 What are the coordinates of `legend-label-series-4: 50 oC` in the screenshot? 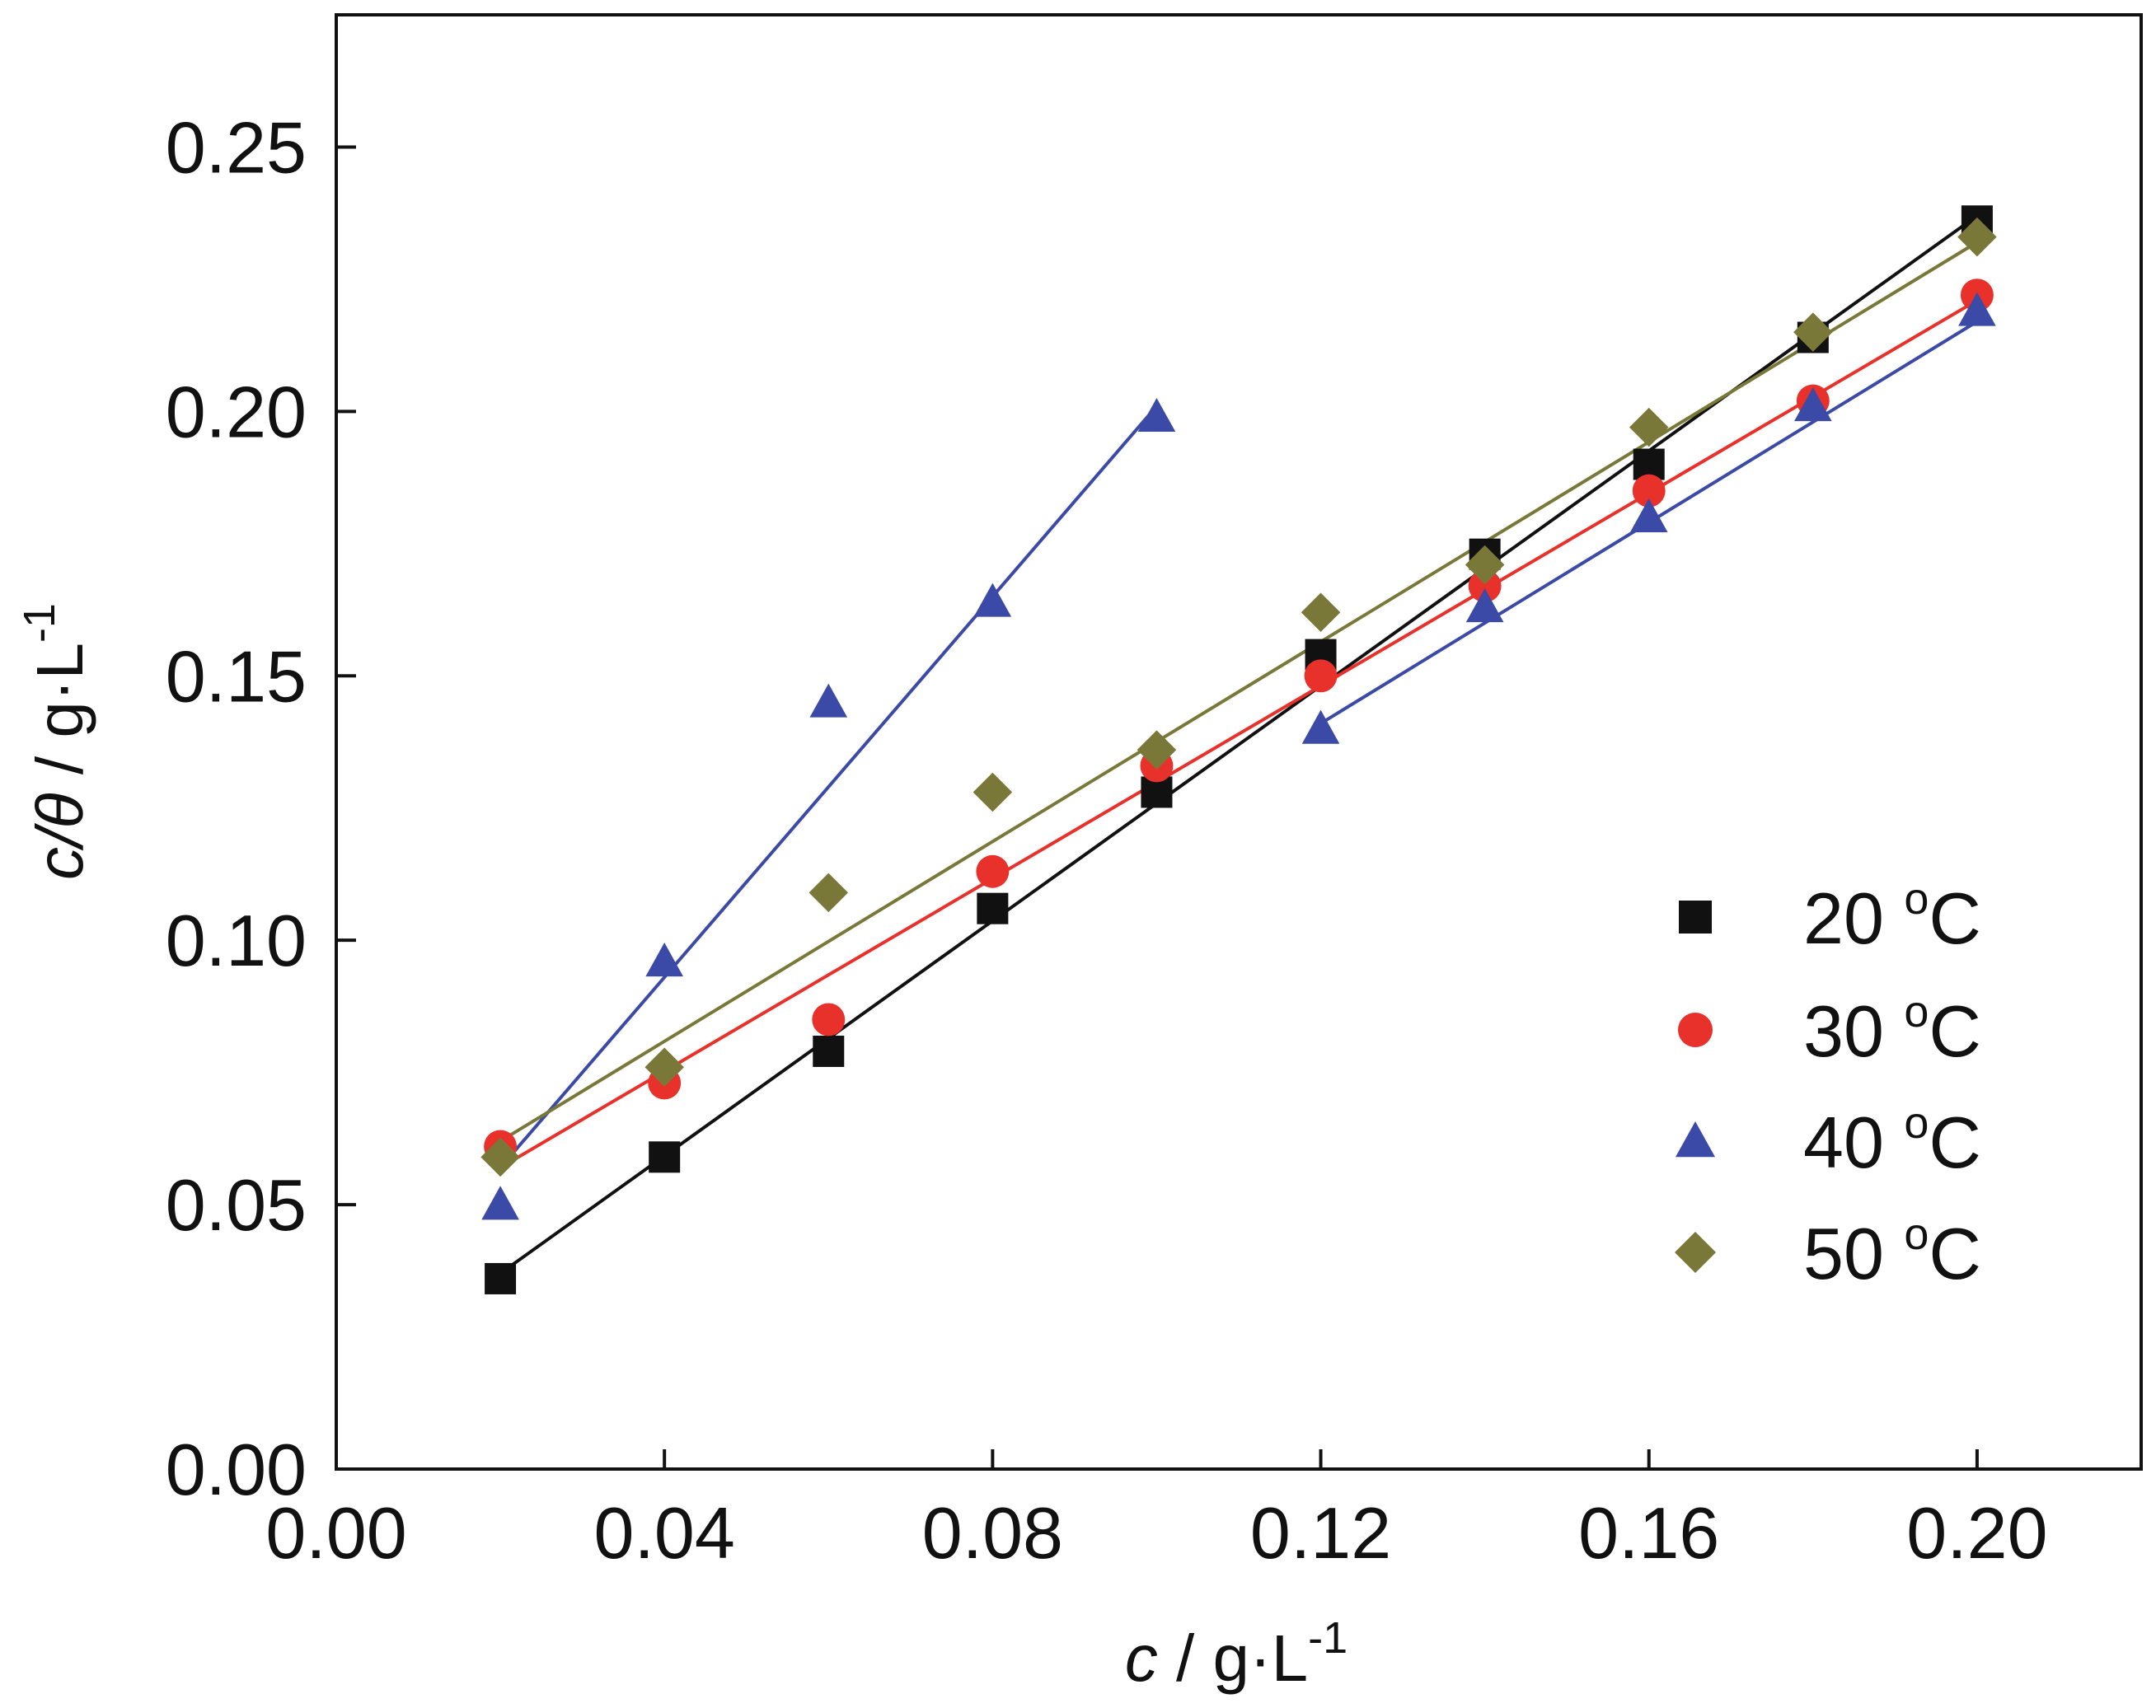 It's located at (1892, 1252).